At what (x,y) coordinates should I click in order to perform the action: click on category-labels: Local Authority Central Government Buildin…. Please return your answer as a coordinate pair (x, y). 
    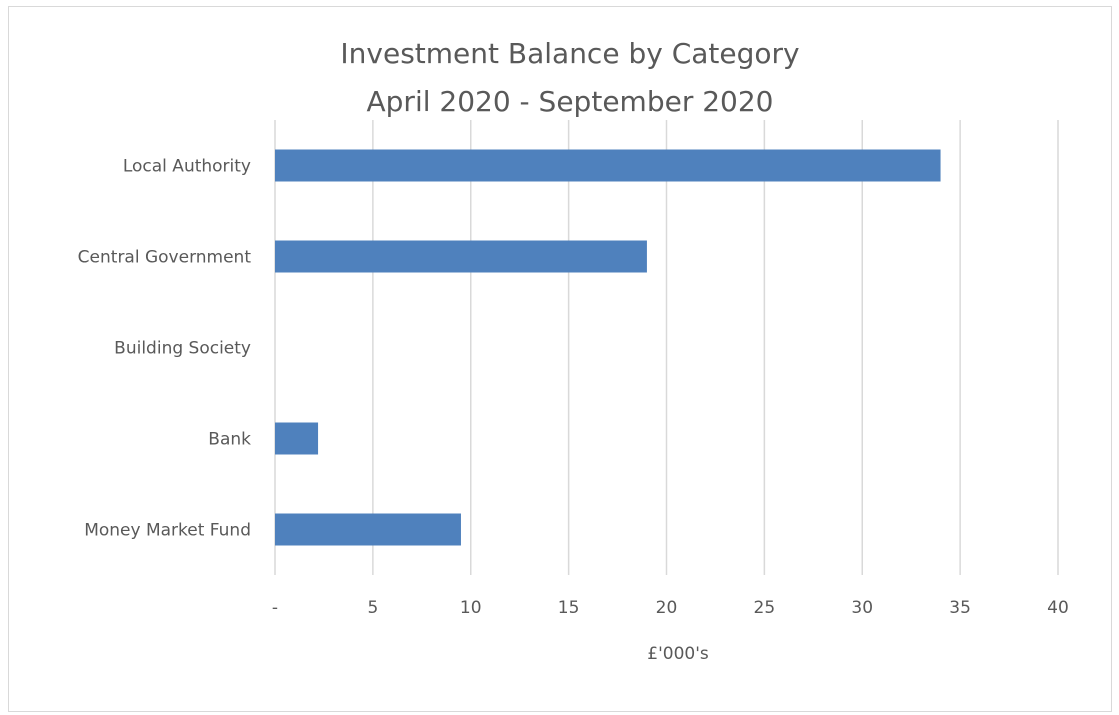
    Looking at the image, I should click on (165, 349).